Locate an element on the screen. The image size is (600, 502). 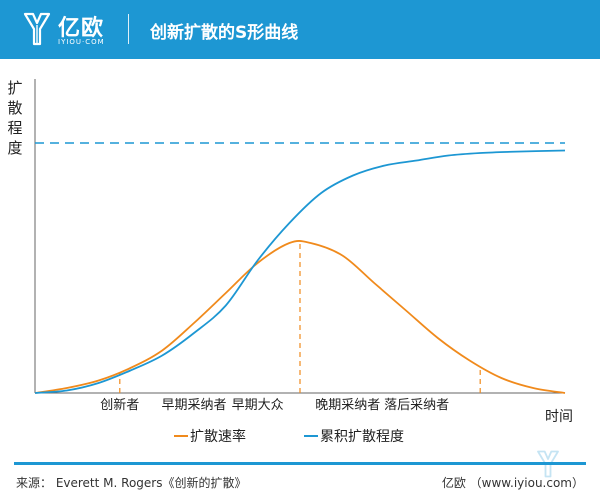
brand-name: 亿欧 is located at coordinates (81, 28).